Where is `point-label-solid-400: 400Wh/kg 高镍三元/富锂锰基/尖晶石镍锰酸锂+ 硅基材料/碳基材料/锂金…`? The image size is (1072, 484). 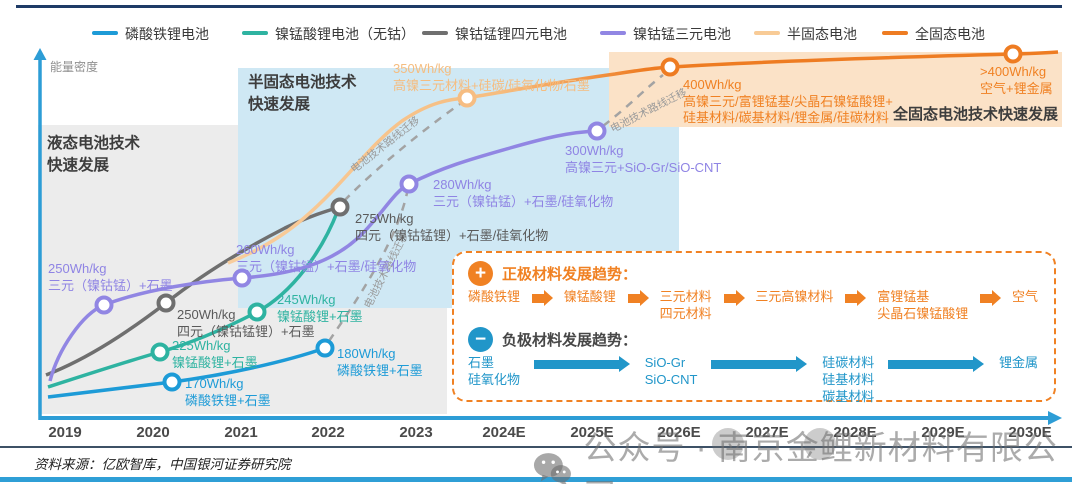 point-label-solid-400: 400Wh/kg 高镍三元/富锂锰基/尖晶石镍锰酸锂+ 硅基材料/碳基材料/锂金… is located at coordinates (788, 102).